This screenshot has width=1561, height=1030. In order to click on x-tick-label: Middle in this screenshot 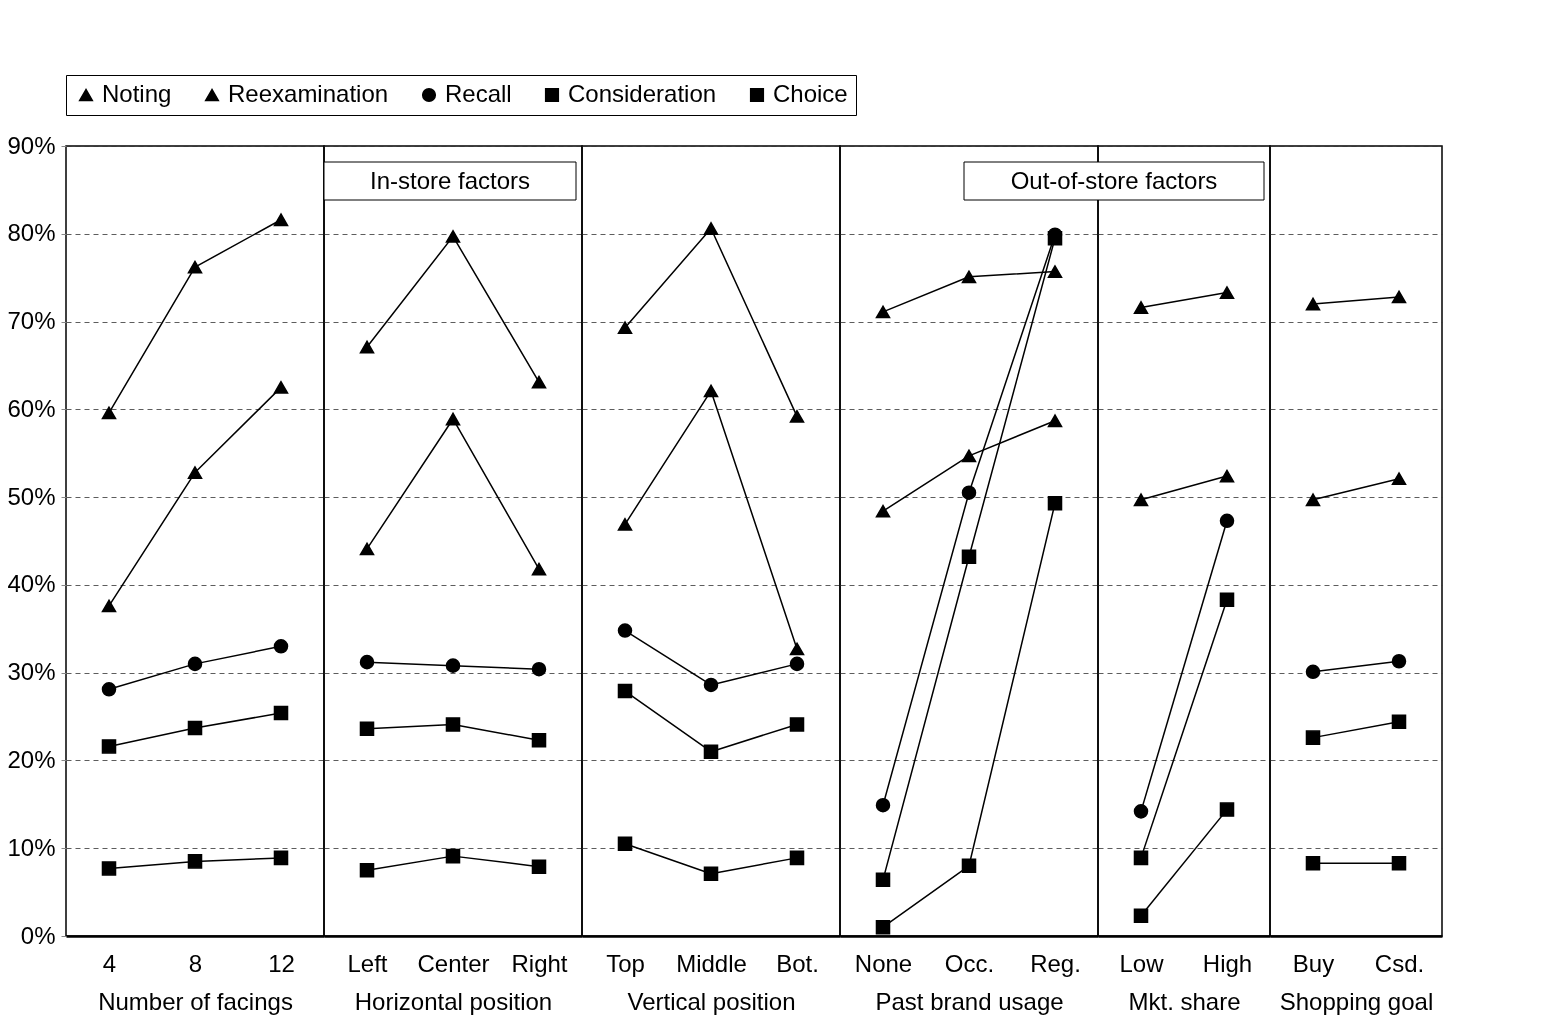, I will do `click(711, 963)`.